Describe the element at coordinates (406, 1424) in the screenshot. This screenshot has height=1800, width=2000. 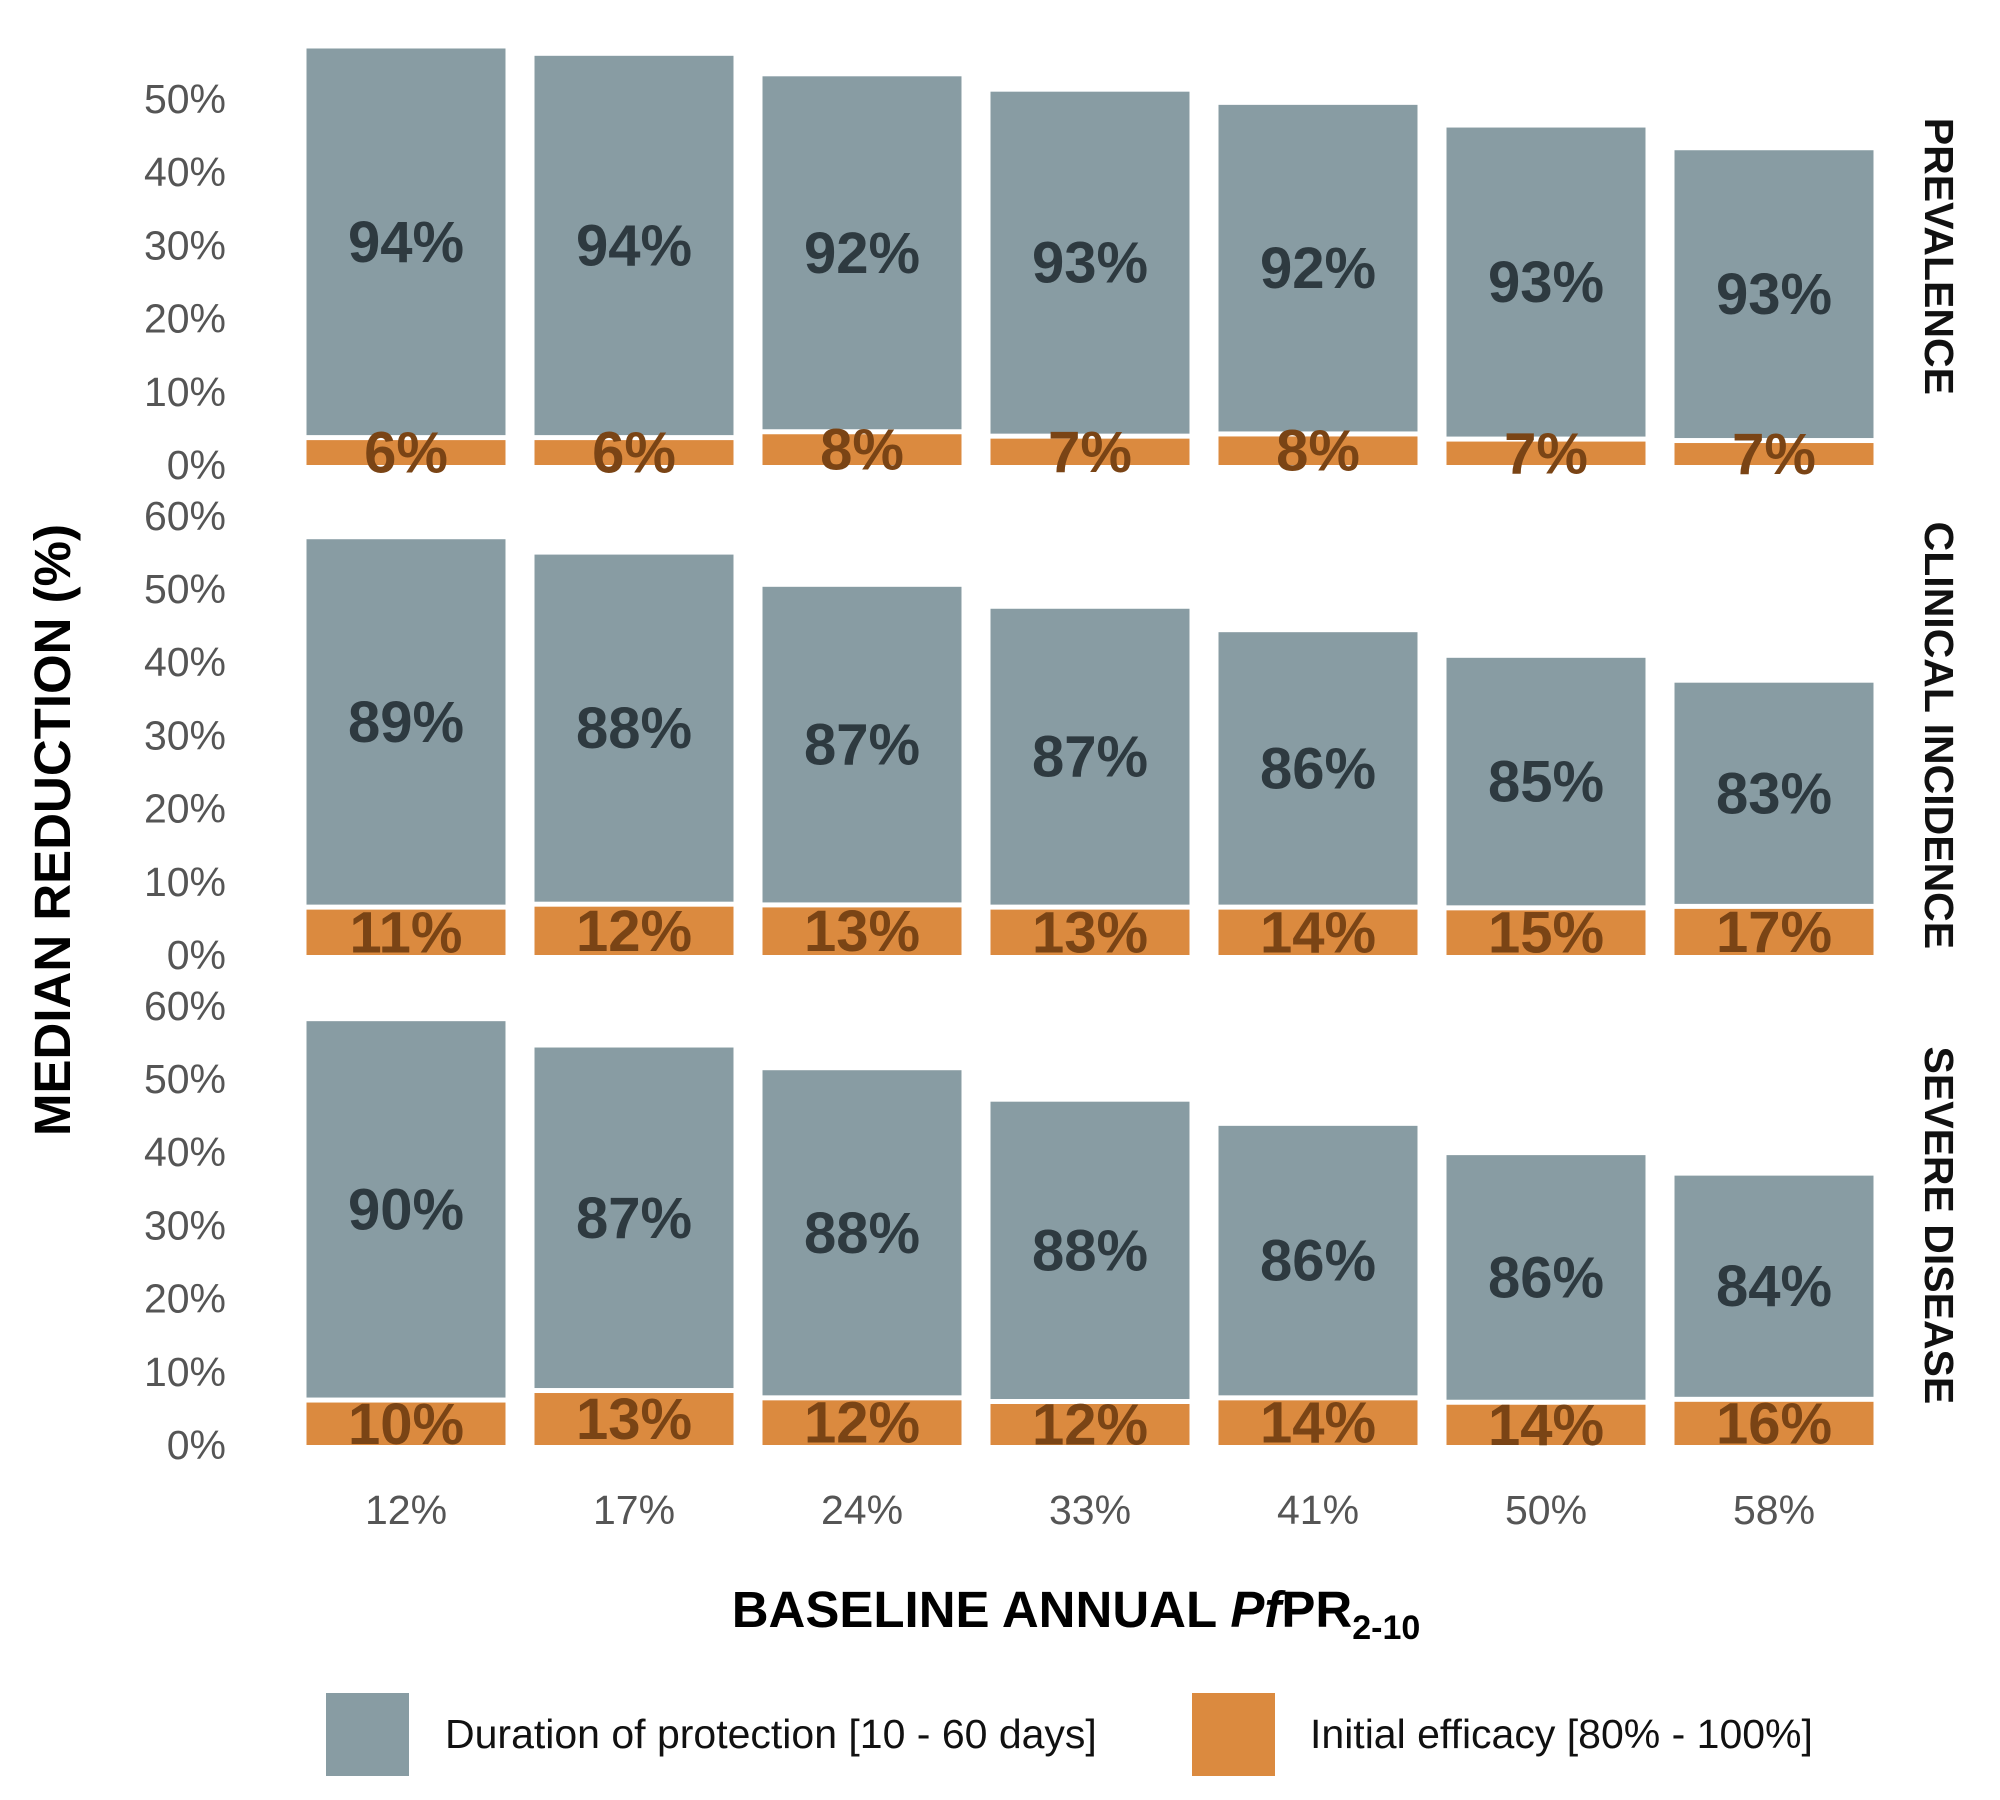
I see `label-efficacy-share: 10%` at that location.